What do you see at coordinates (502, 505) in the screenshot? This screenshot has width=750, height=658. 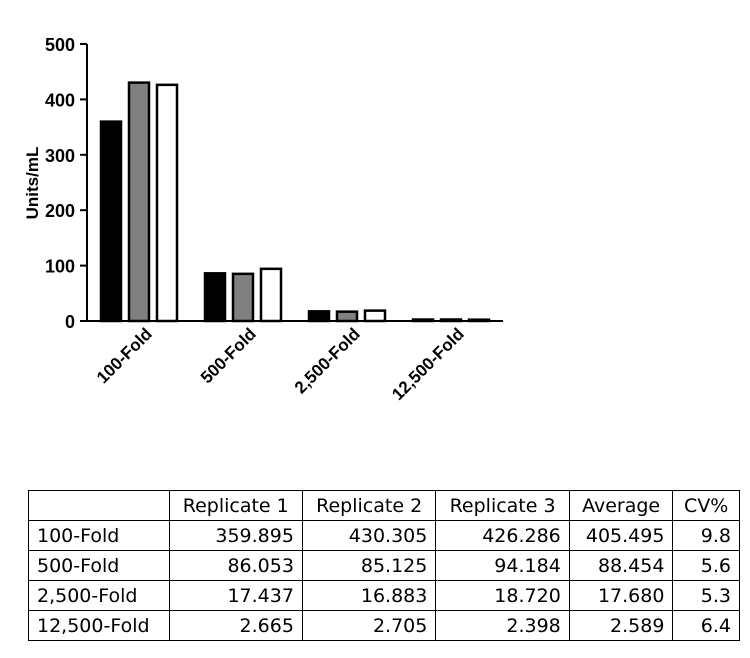 I see `table-header-cell: Replicate 3` at bounding box center [502, 505].